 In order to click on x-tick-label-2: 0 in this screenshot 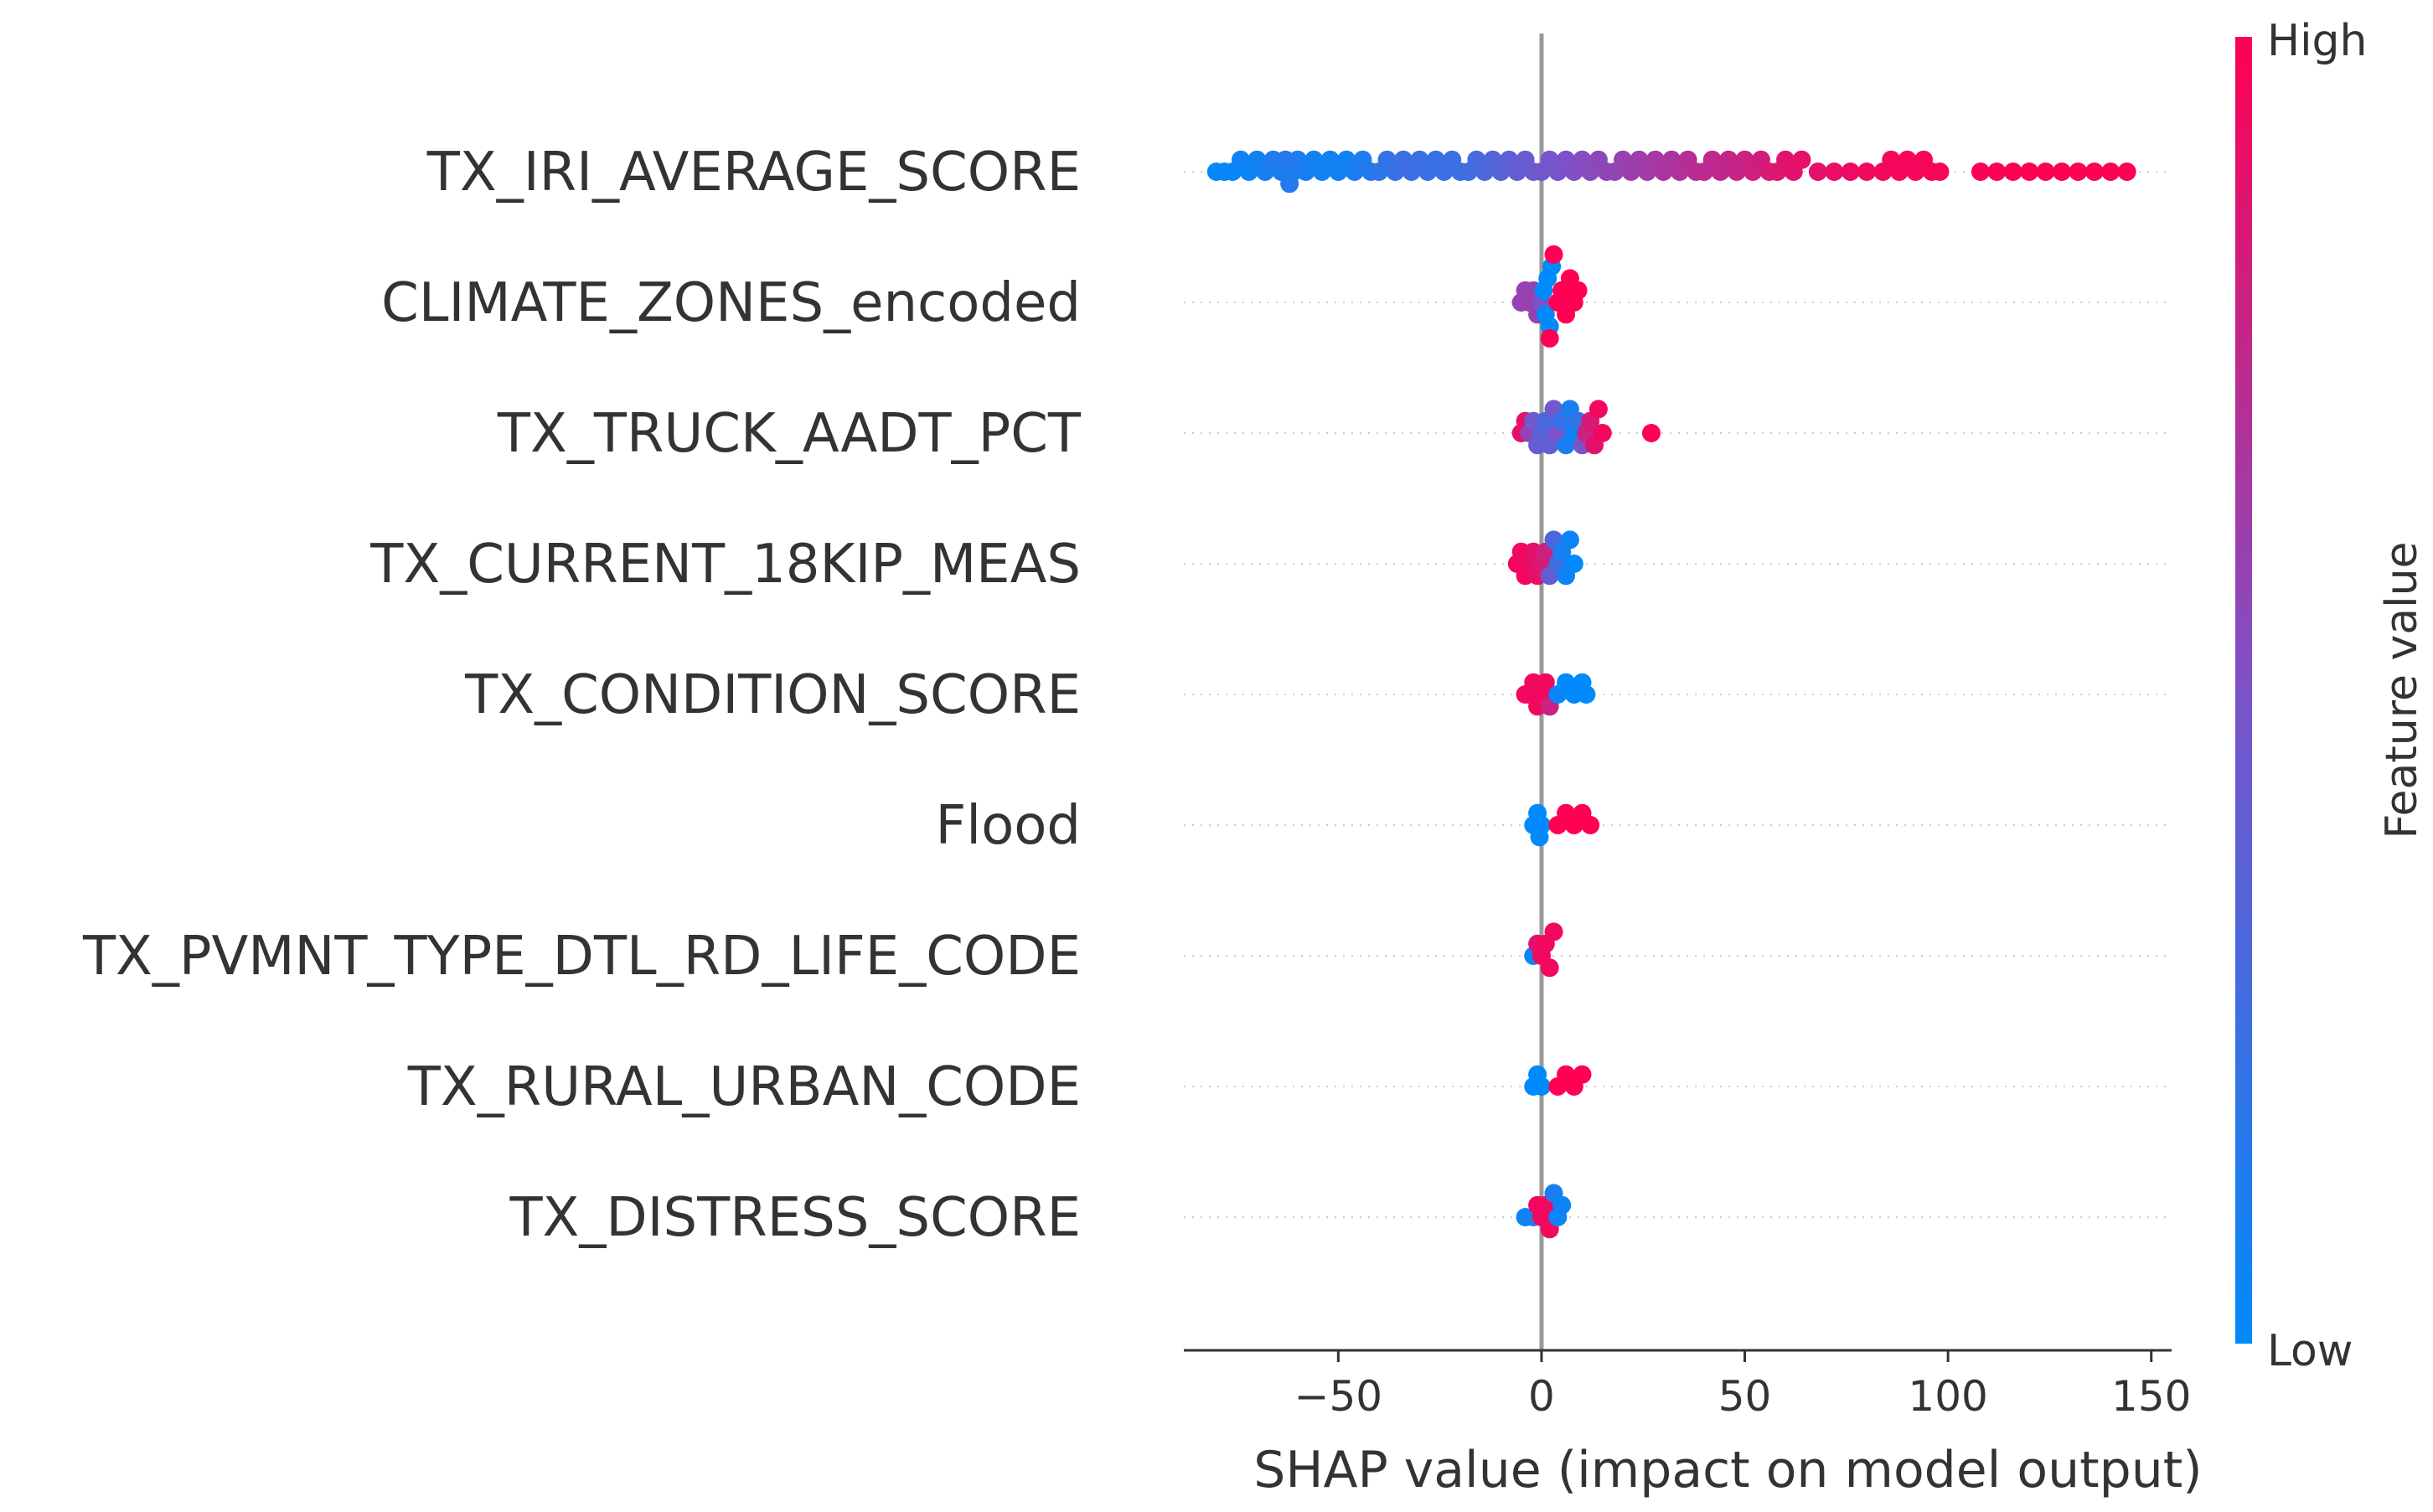, I will do `click(1541, 1396)`.